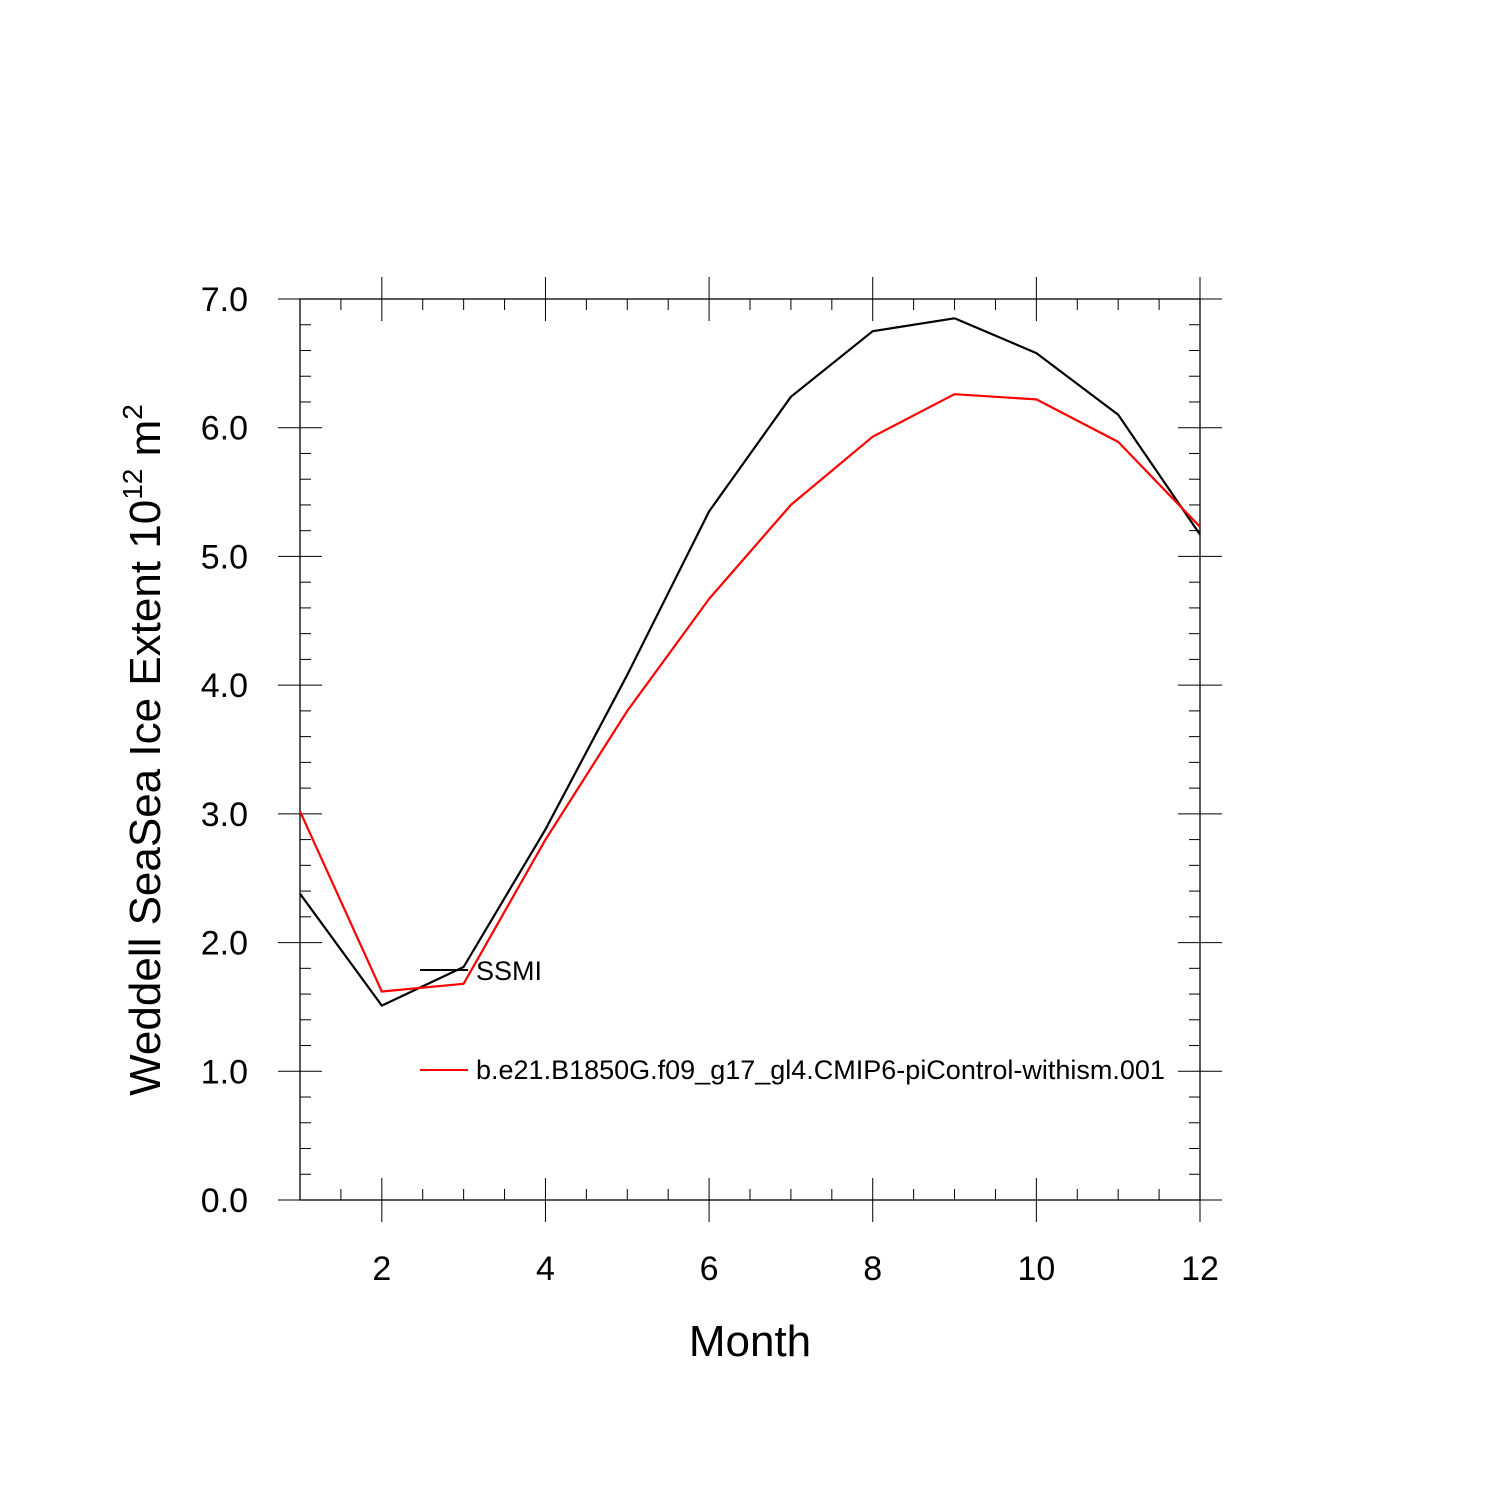 The width and height of the screenshot is (1500, 1500). Describe the element at coordinates (224, 300) in the screenshot. I see `y-tick-label: 7.0` at that location.